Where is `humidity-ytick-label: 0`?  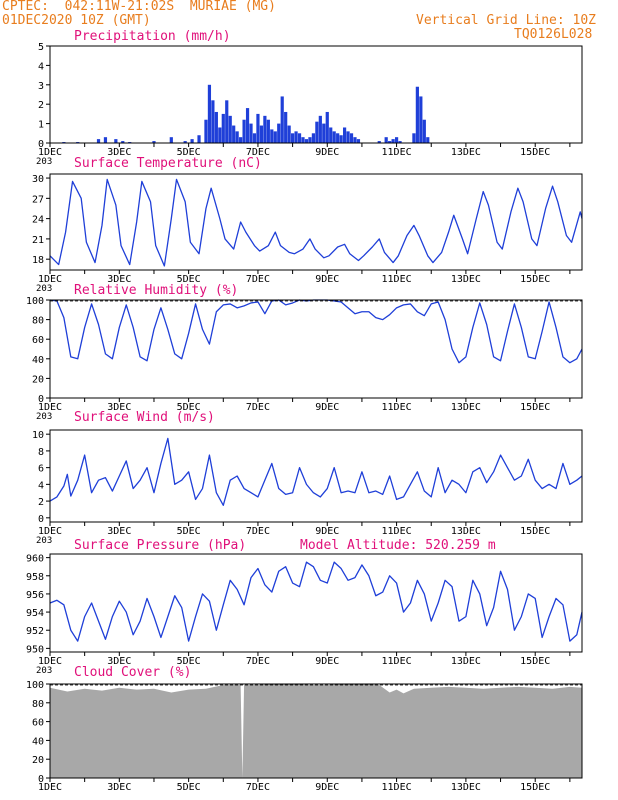
humidity-ytick-label: 0 is located at coordinates (41, 399).